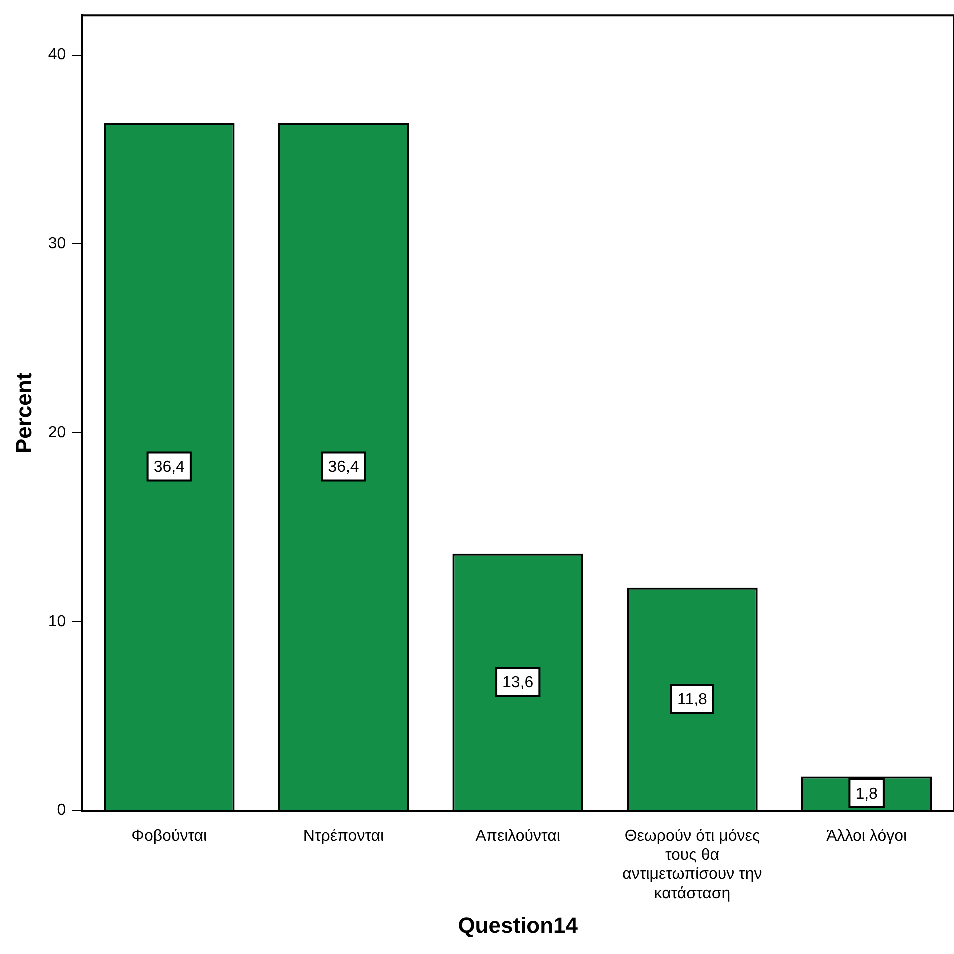 Image resolution: width=954 pixels, height=954 pixels. What do you see at coordinates (23, 413) in the screenshot?
I see `y-axis-title: Percent` at bounding box center [23, 413].